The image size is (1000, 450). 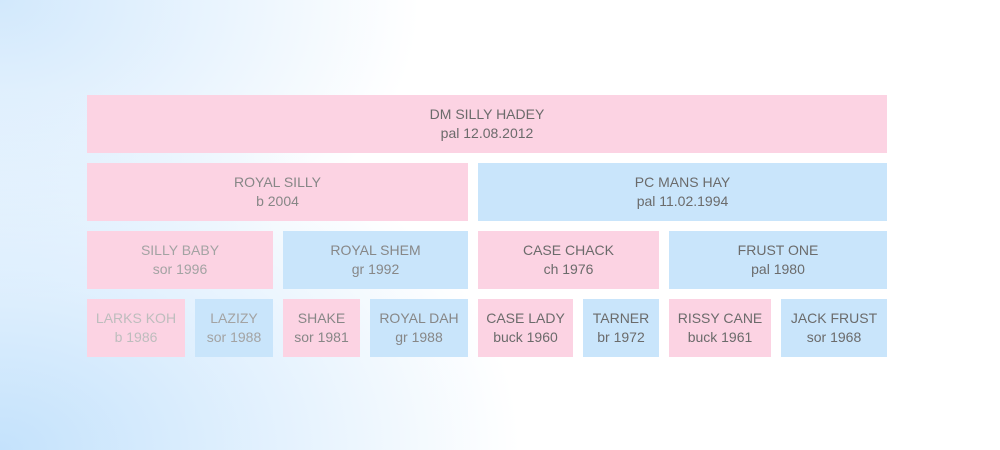 What do you see at coordinates (136, 318) in the screenshot?
I see `horse-name: LARKS KOH` at bounding box center [136, 318].